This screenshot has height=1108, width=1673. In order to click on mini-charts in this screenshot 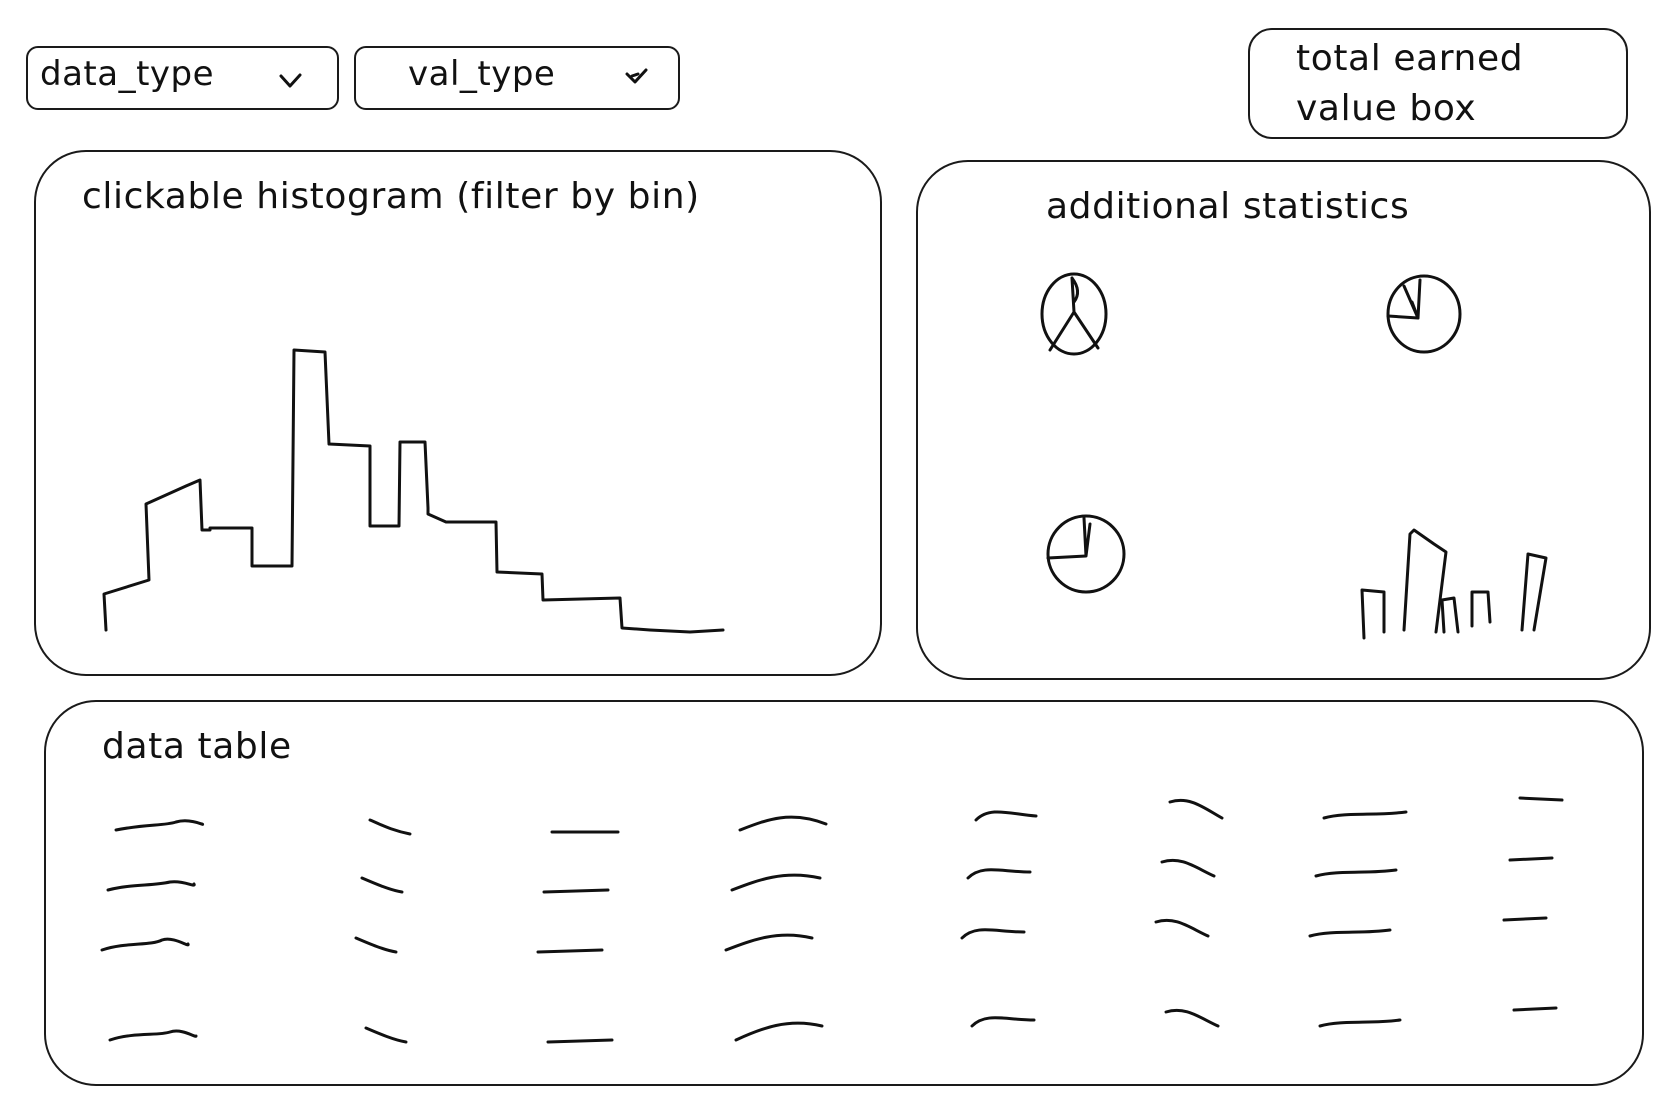, I will do `click(1294, 456)`.